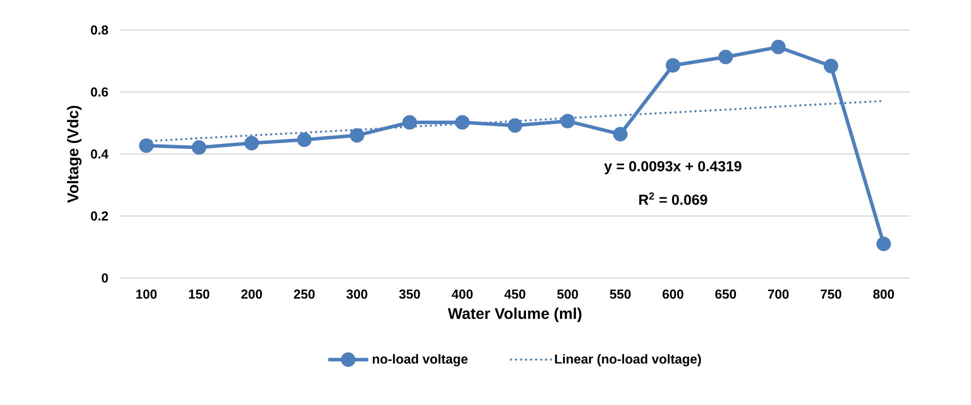  I want to click on annotation: y = 0.0093x + 0.4319, so click(673, 167).